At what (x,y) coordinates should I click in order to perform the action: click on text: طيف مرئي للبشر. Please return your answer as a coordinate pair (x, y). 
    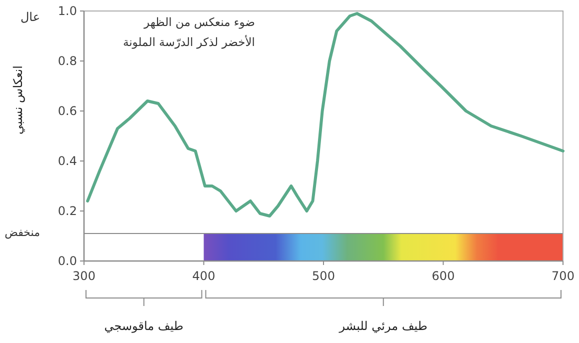
    Looking at the image, I should click on (383, 326).